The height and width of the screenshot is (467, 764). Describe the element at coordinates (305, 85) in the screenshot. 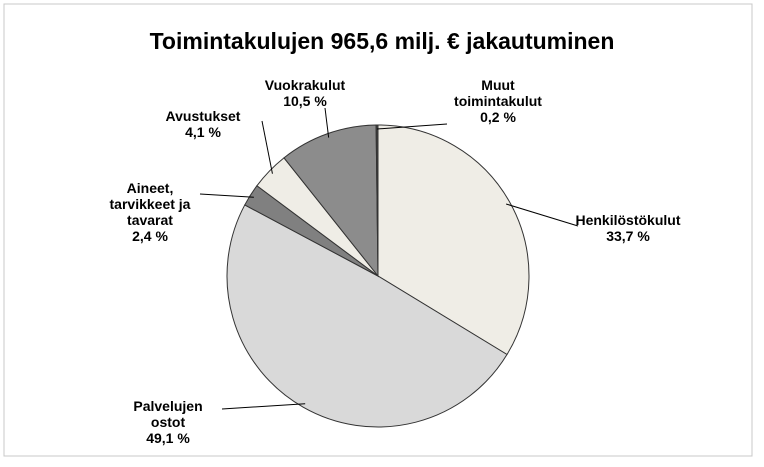

I see `category-label: Vuokrakulut` at that location.